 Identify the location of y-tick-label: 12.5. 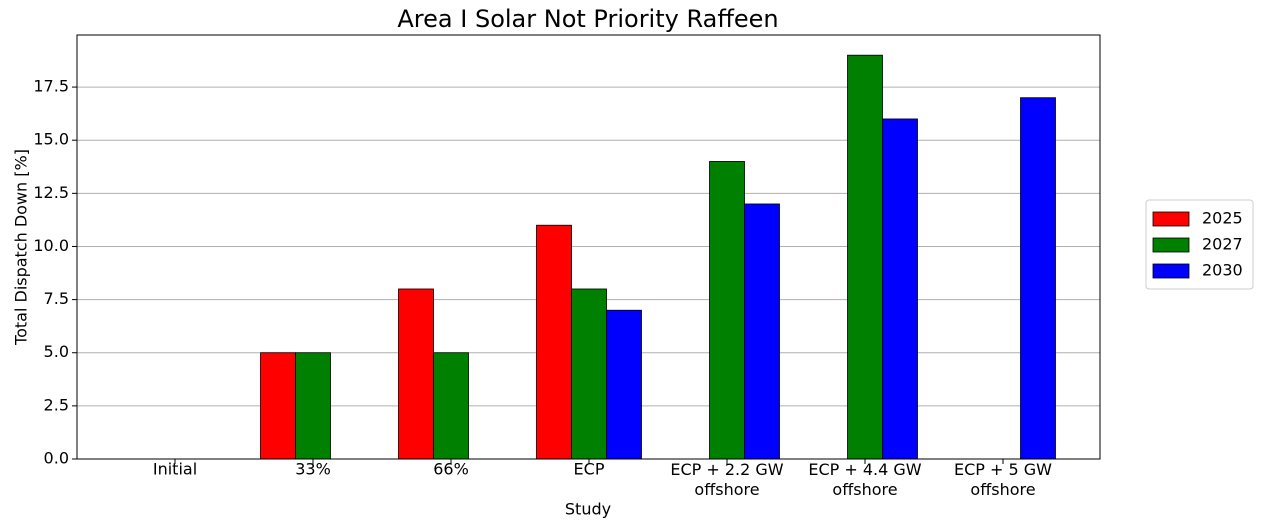
(51, 192).